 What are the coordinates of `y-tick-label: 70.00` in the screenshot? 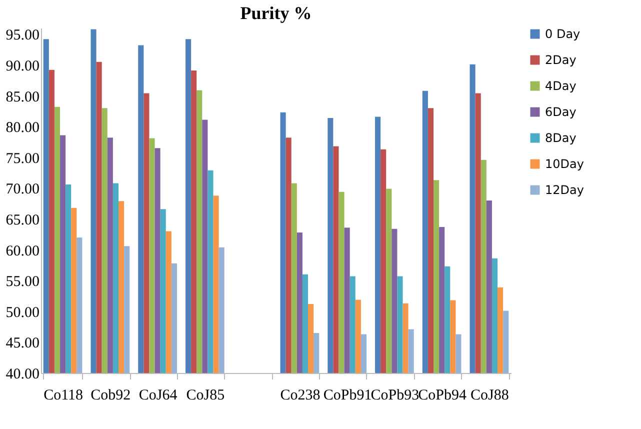 It's located at (23, 190).